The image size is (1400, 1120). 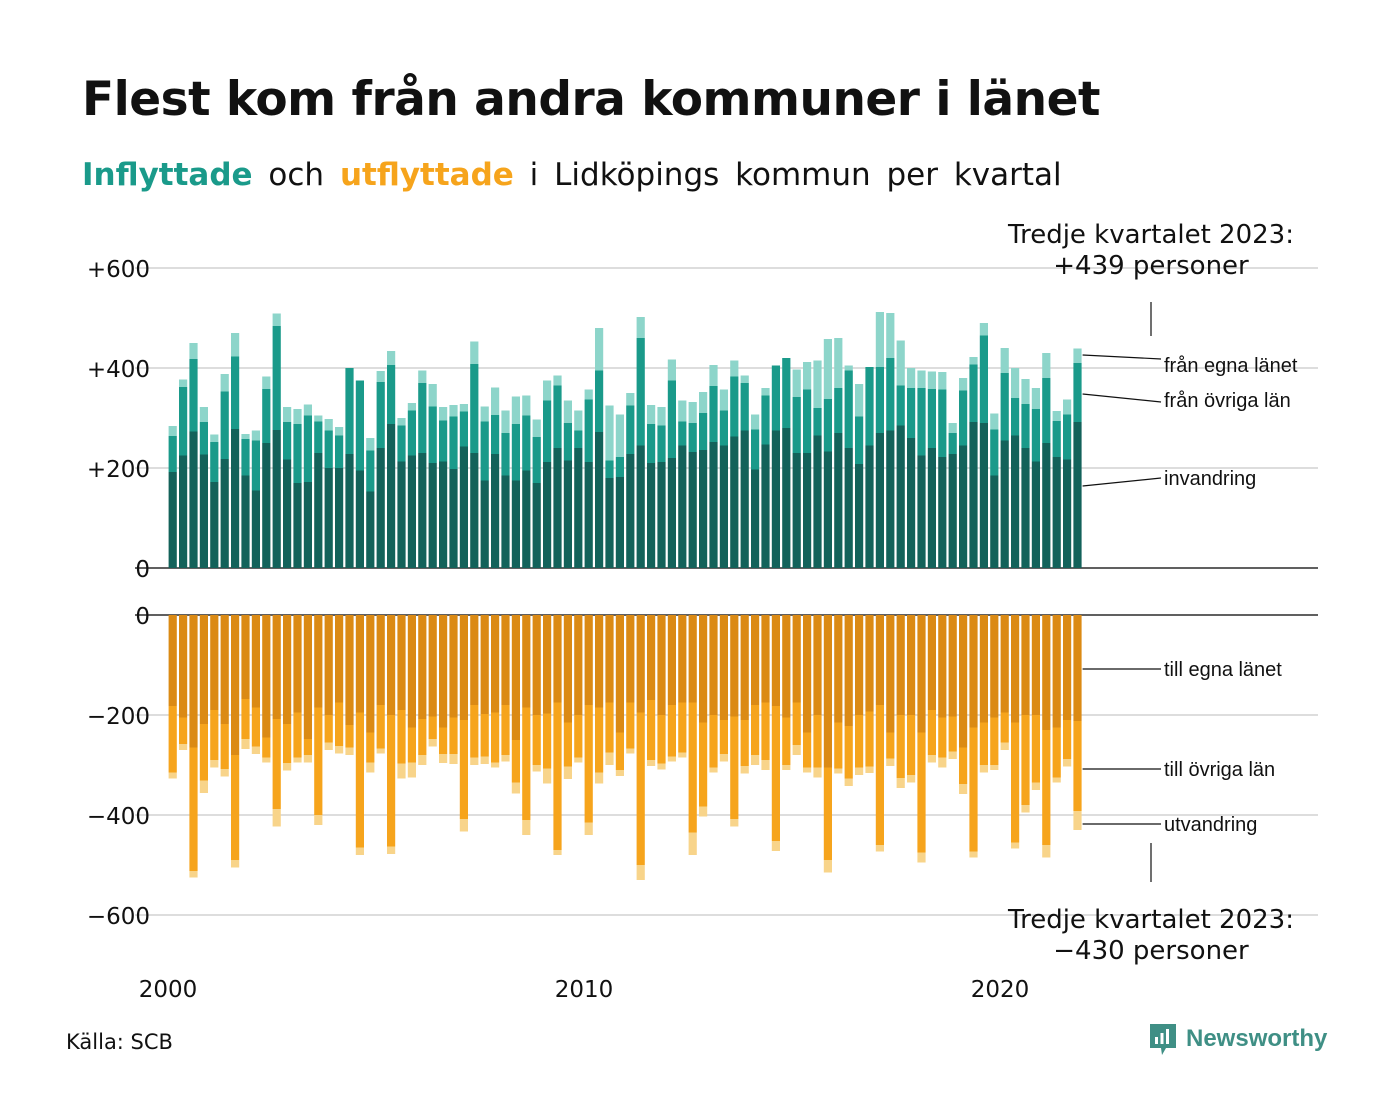 I want to click on bottom-series-label: utvandring, so click(x=1210, y=825).